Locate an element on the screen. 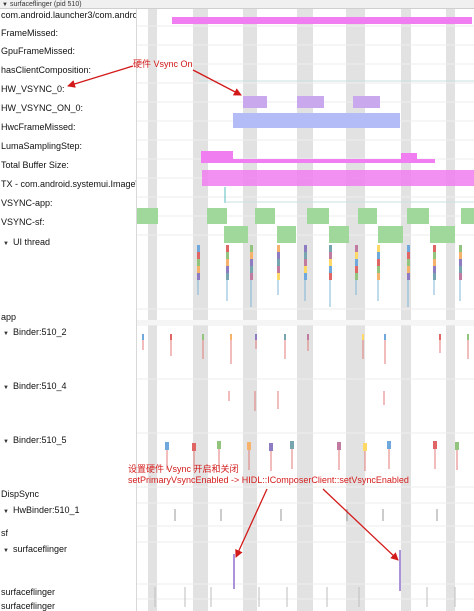 This screenshot has height=611, width=474. track-label-surfaceflinger-1: ▼ surfaceflinger is located at coordinates (68, 550).